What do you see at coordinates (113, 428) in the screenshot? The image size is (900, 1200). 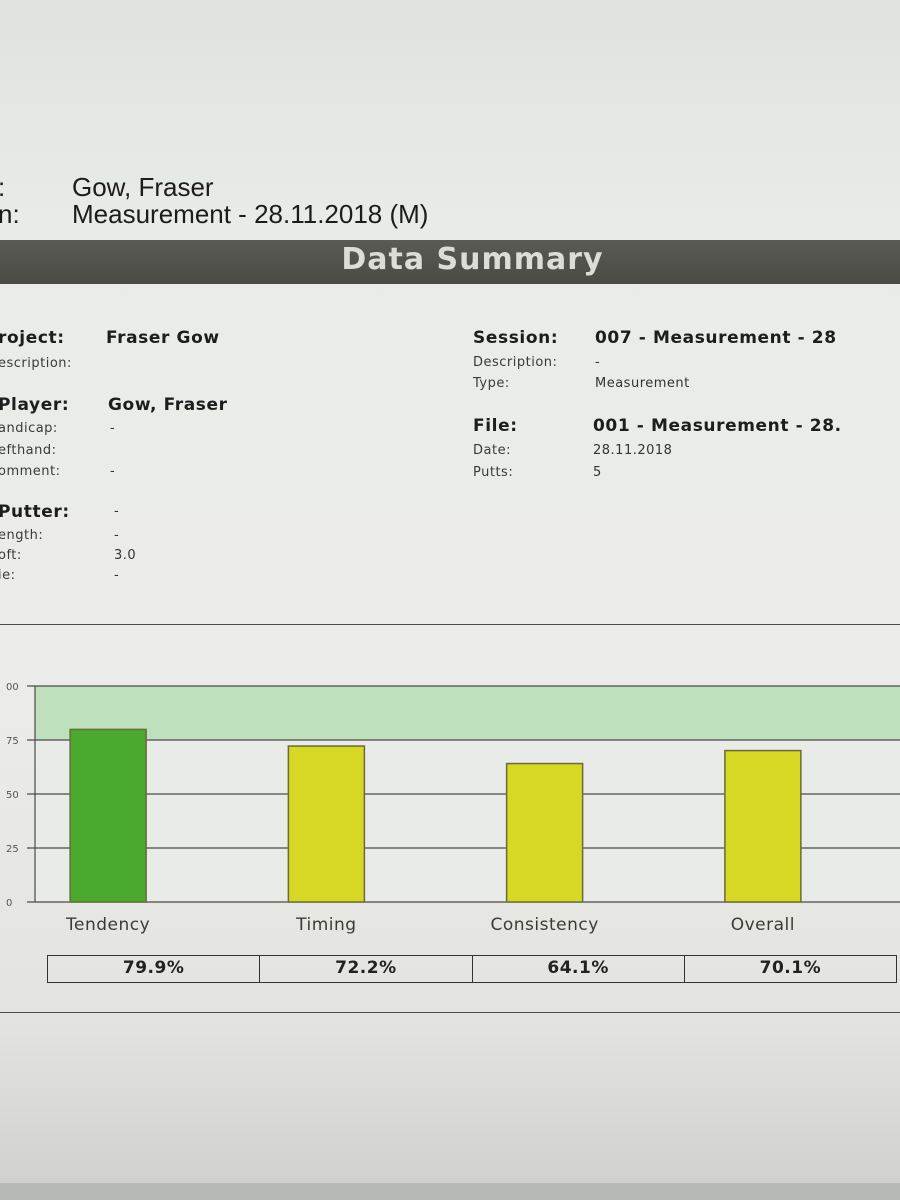 I see `handicap-value: -` at bounding box center [113, 428].